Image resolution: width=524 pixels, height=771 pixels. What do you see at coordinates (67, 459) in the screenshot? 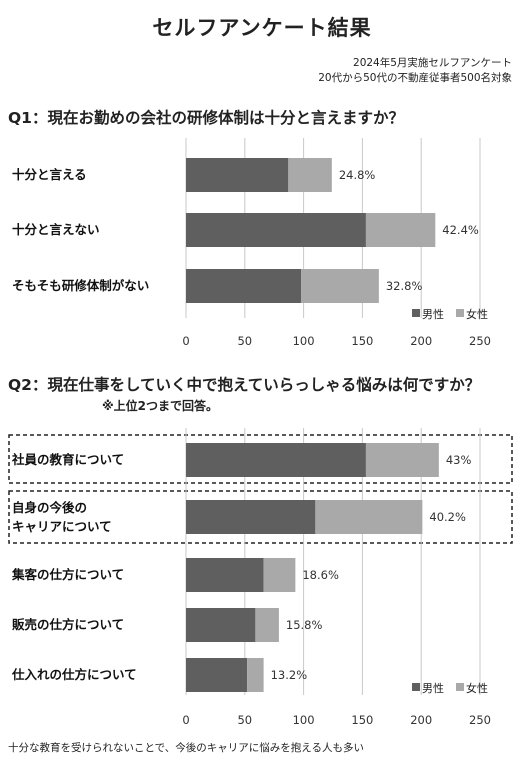
I see `category-label: 社員の教育について` at bounding box center [67, 459].